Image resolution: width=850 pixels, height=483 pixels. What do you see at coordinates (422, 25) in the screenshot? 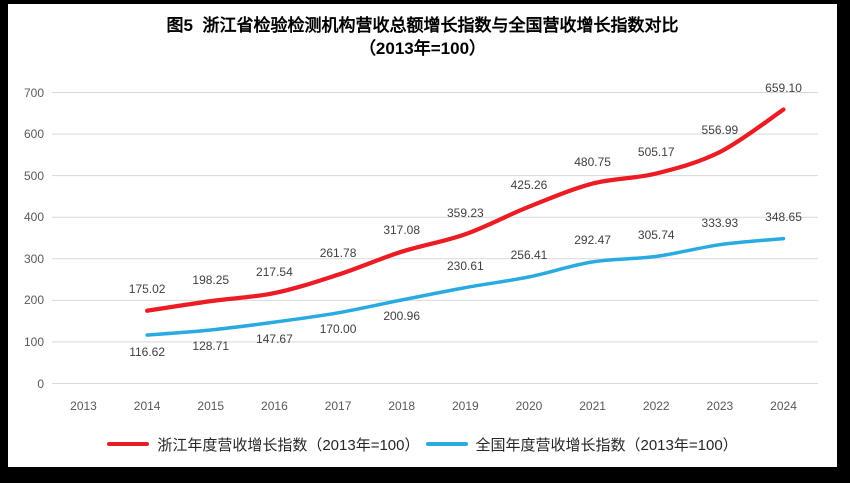
I see `chart-title-line1: 图5 浙江省检验检测机构营收总额增长指数与全国营收增长指数对比` at bounding box center [422, 25].